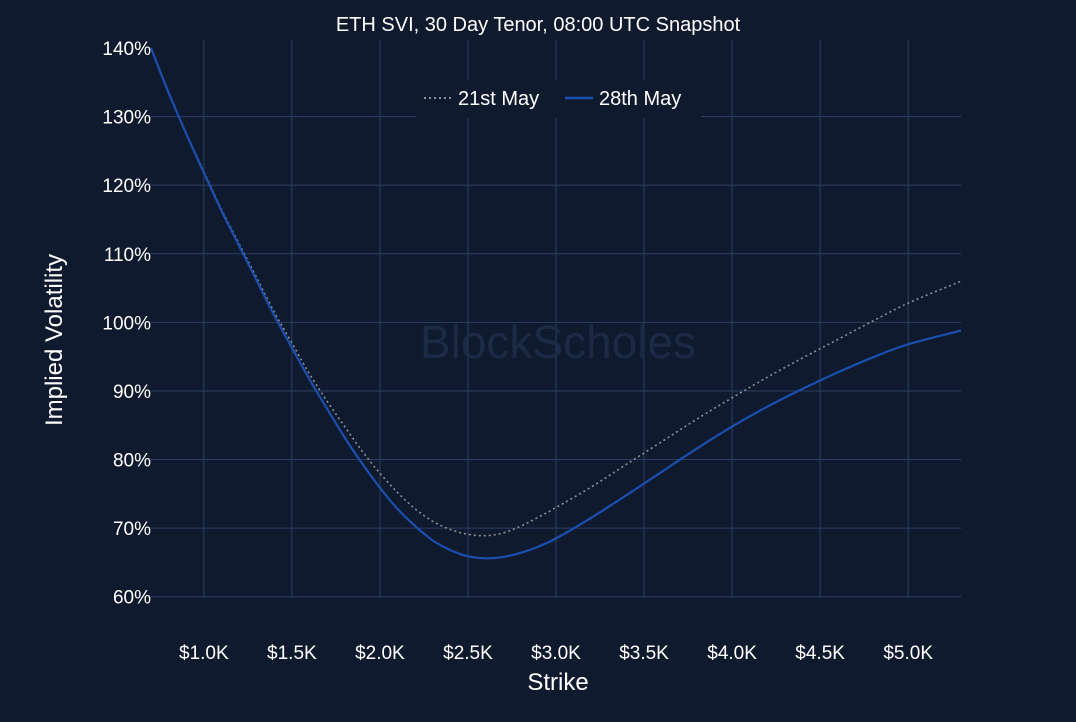 The width and height of the screenshot is (1076, 722). What do you see at coordinates (732, 653) in the screenshot?
I see `x-tick-label: $4.0K` at bounding box center [732, 653].